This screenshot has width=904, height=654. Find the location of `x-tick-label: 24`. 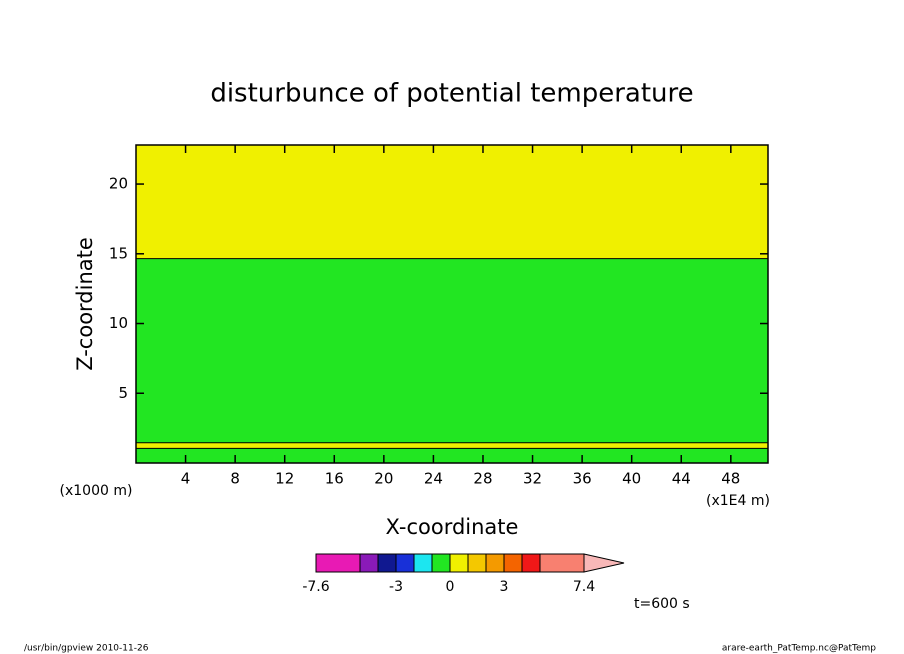

x-tick-label: 24 is located at coordinates (433, 479).